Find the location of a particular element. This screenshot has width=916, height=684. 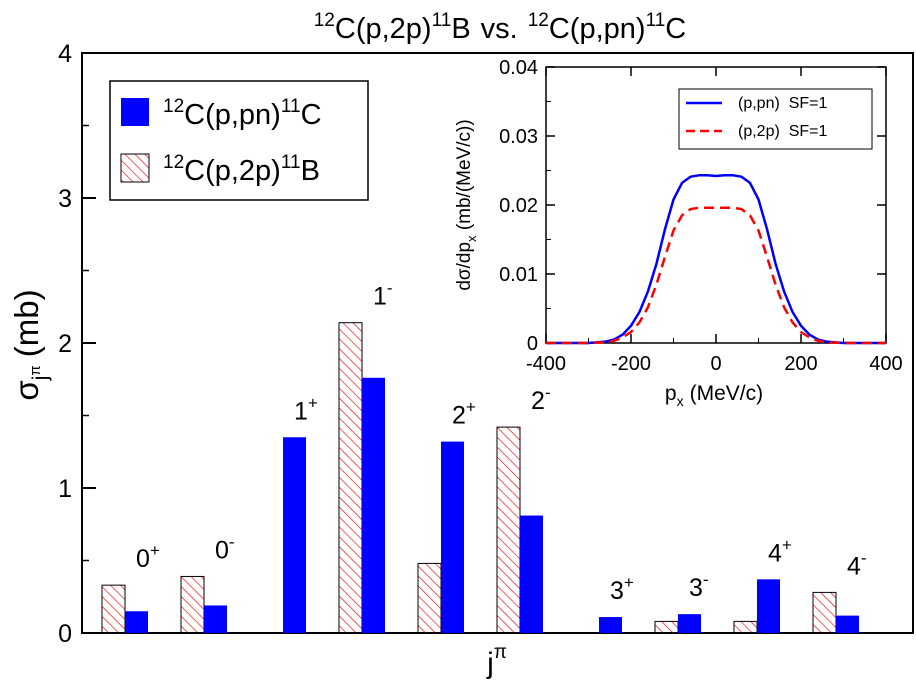

inset-x-tick-label: 200 is located at coordinates (800, 364).